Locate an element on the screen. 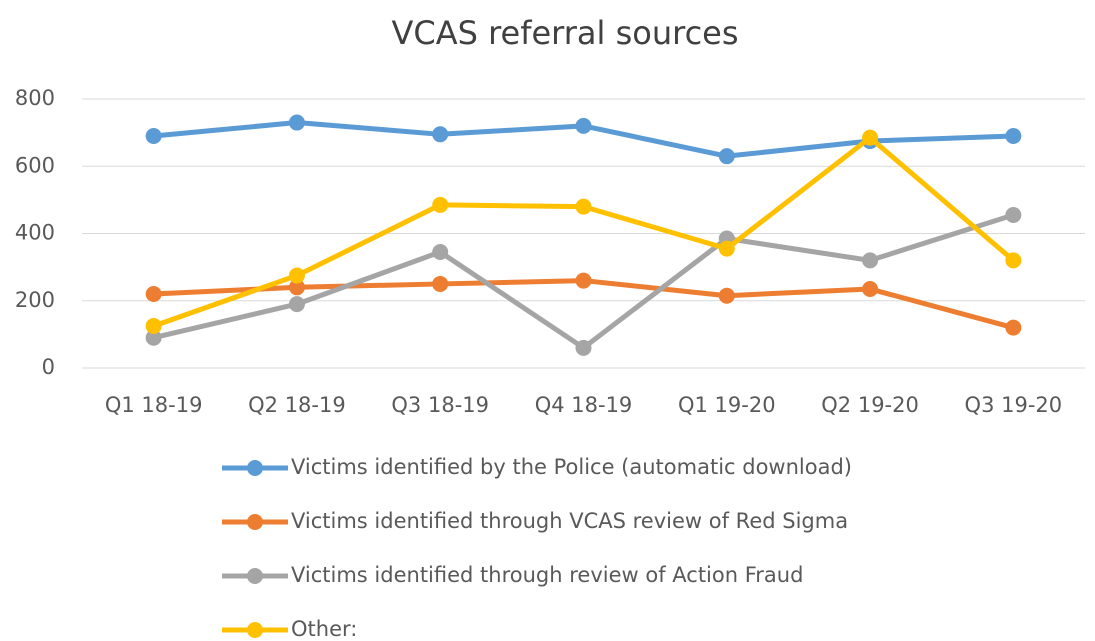 This screenshot has height=641, width=1095. x-tick-label: Q3 18-19 is located at coordinates (440, 405).